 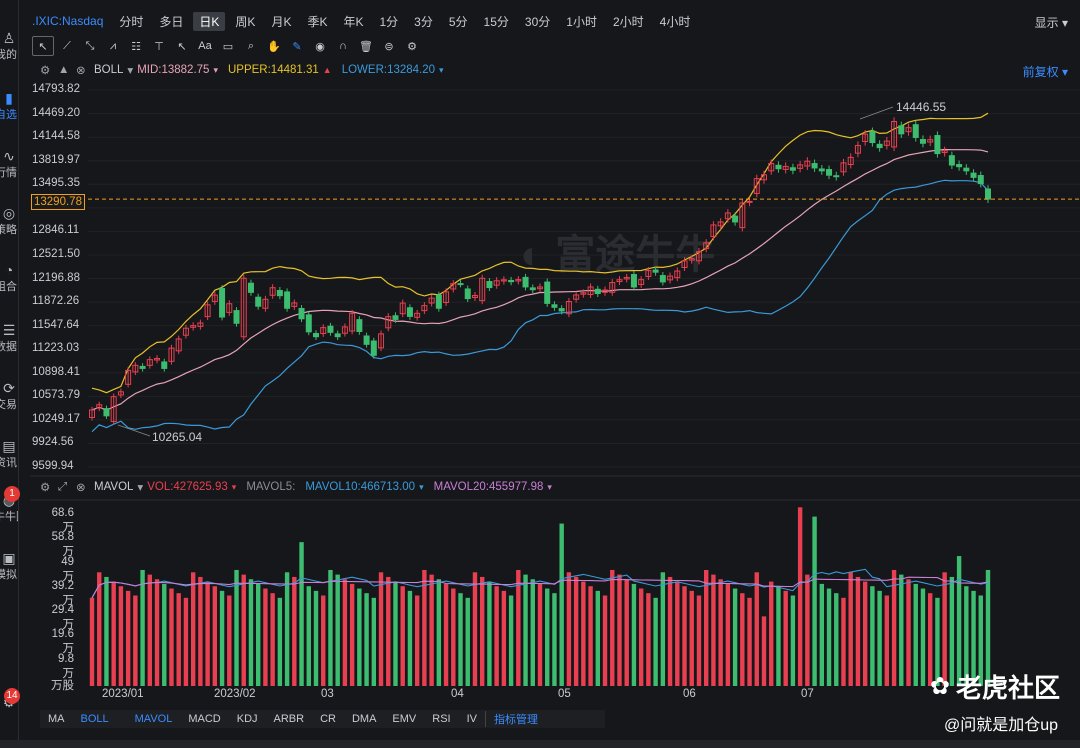 I want to click on eye-icon: ◉, so click(x=320, y=46).